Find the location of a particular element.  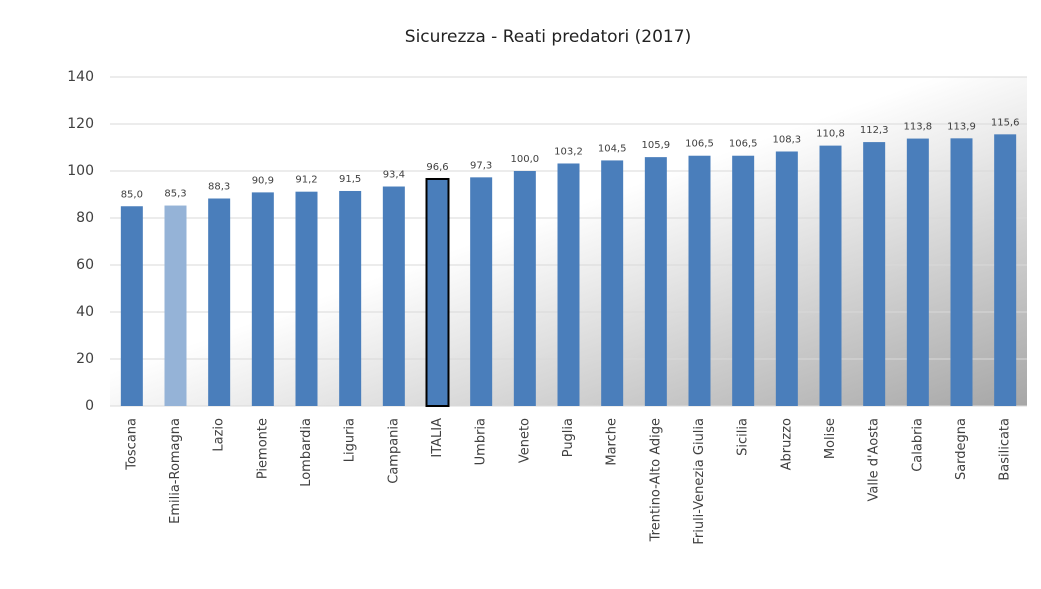

value-label: 97,3 is located at coordinates (481, 165).